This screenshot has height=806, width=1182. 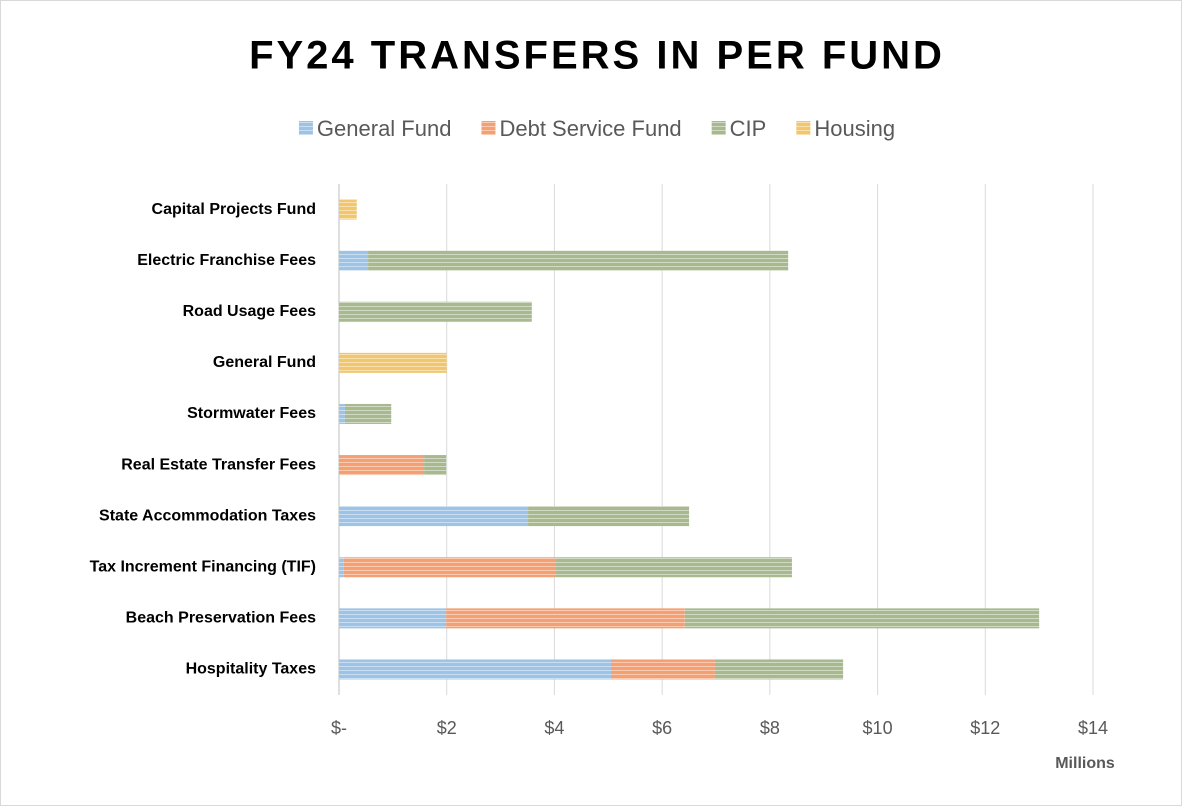 I want to click on x-tick-label: $-, so click(x=339, y=728).